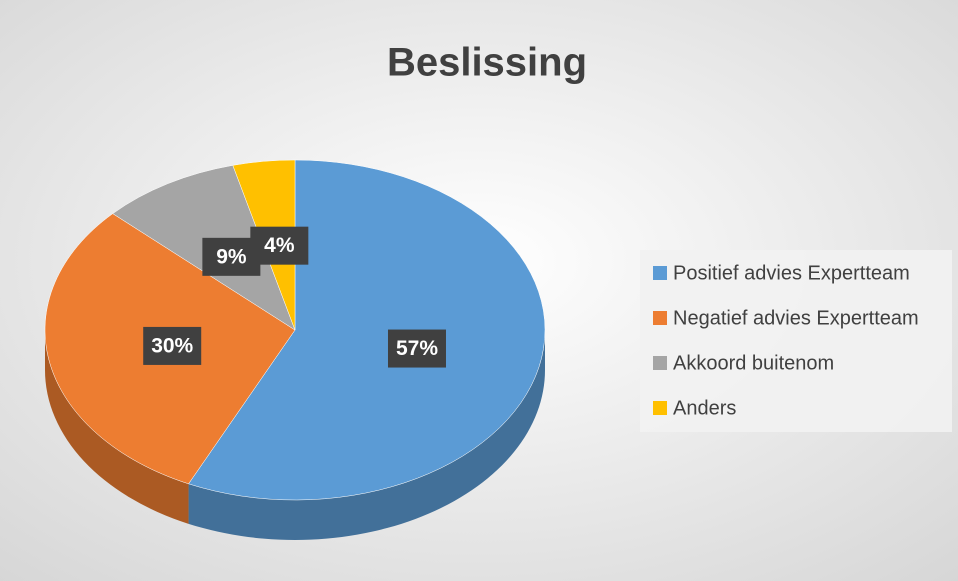 The height and width of the screenshot is (581, 958). What do you see at coordinates (704, 408) in the screenshot?
I see `legend-label: Anders` at bounding box center [704, 408].